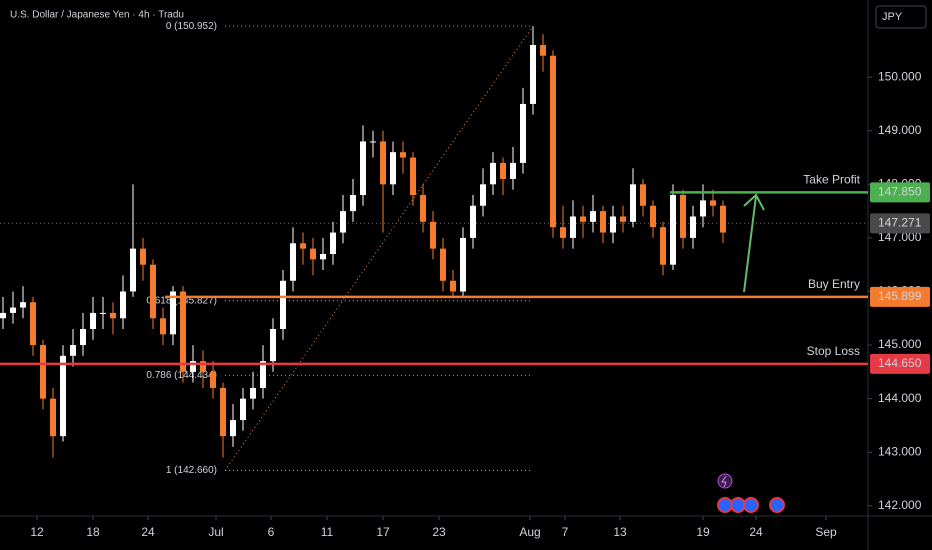  What do you see at coordinates (191, 26) in the screenshot?
I see `fib-label: 0 (150.952)` at bounding box center [191, 26].